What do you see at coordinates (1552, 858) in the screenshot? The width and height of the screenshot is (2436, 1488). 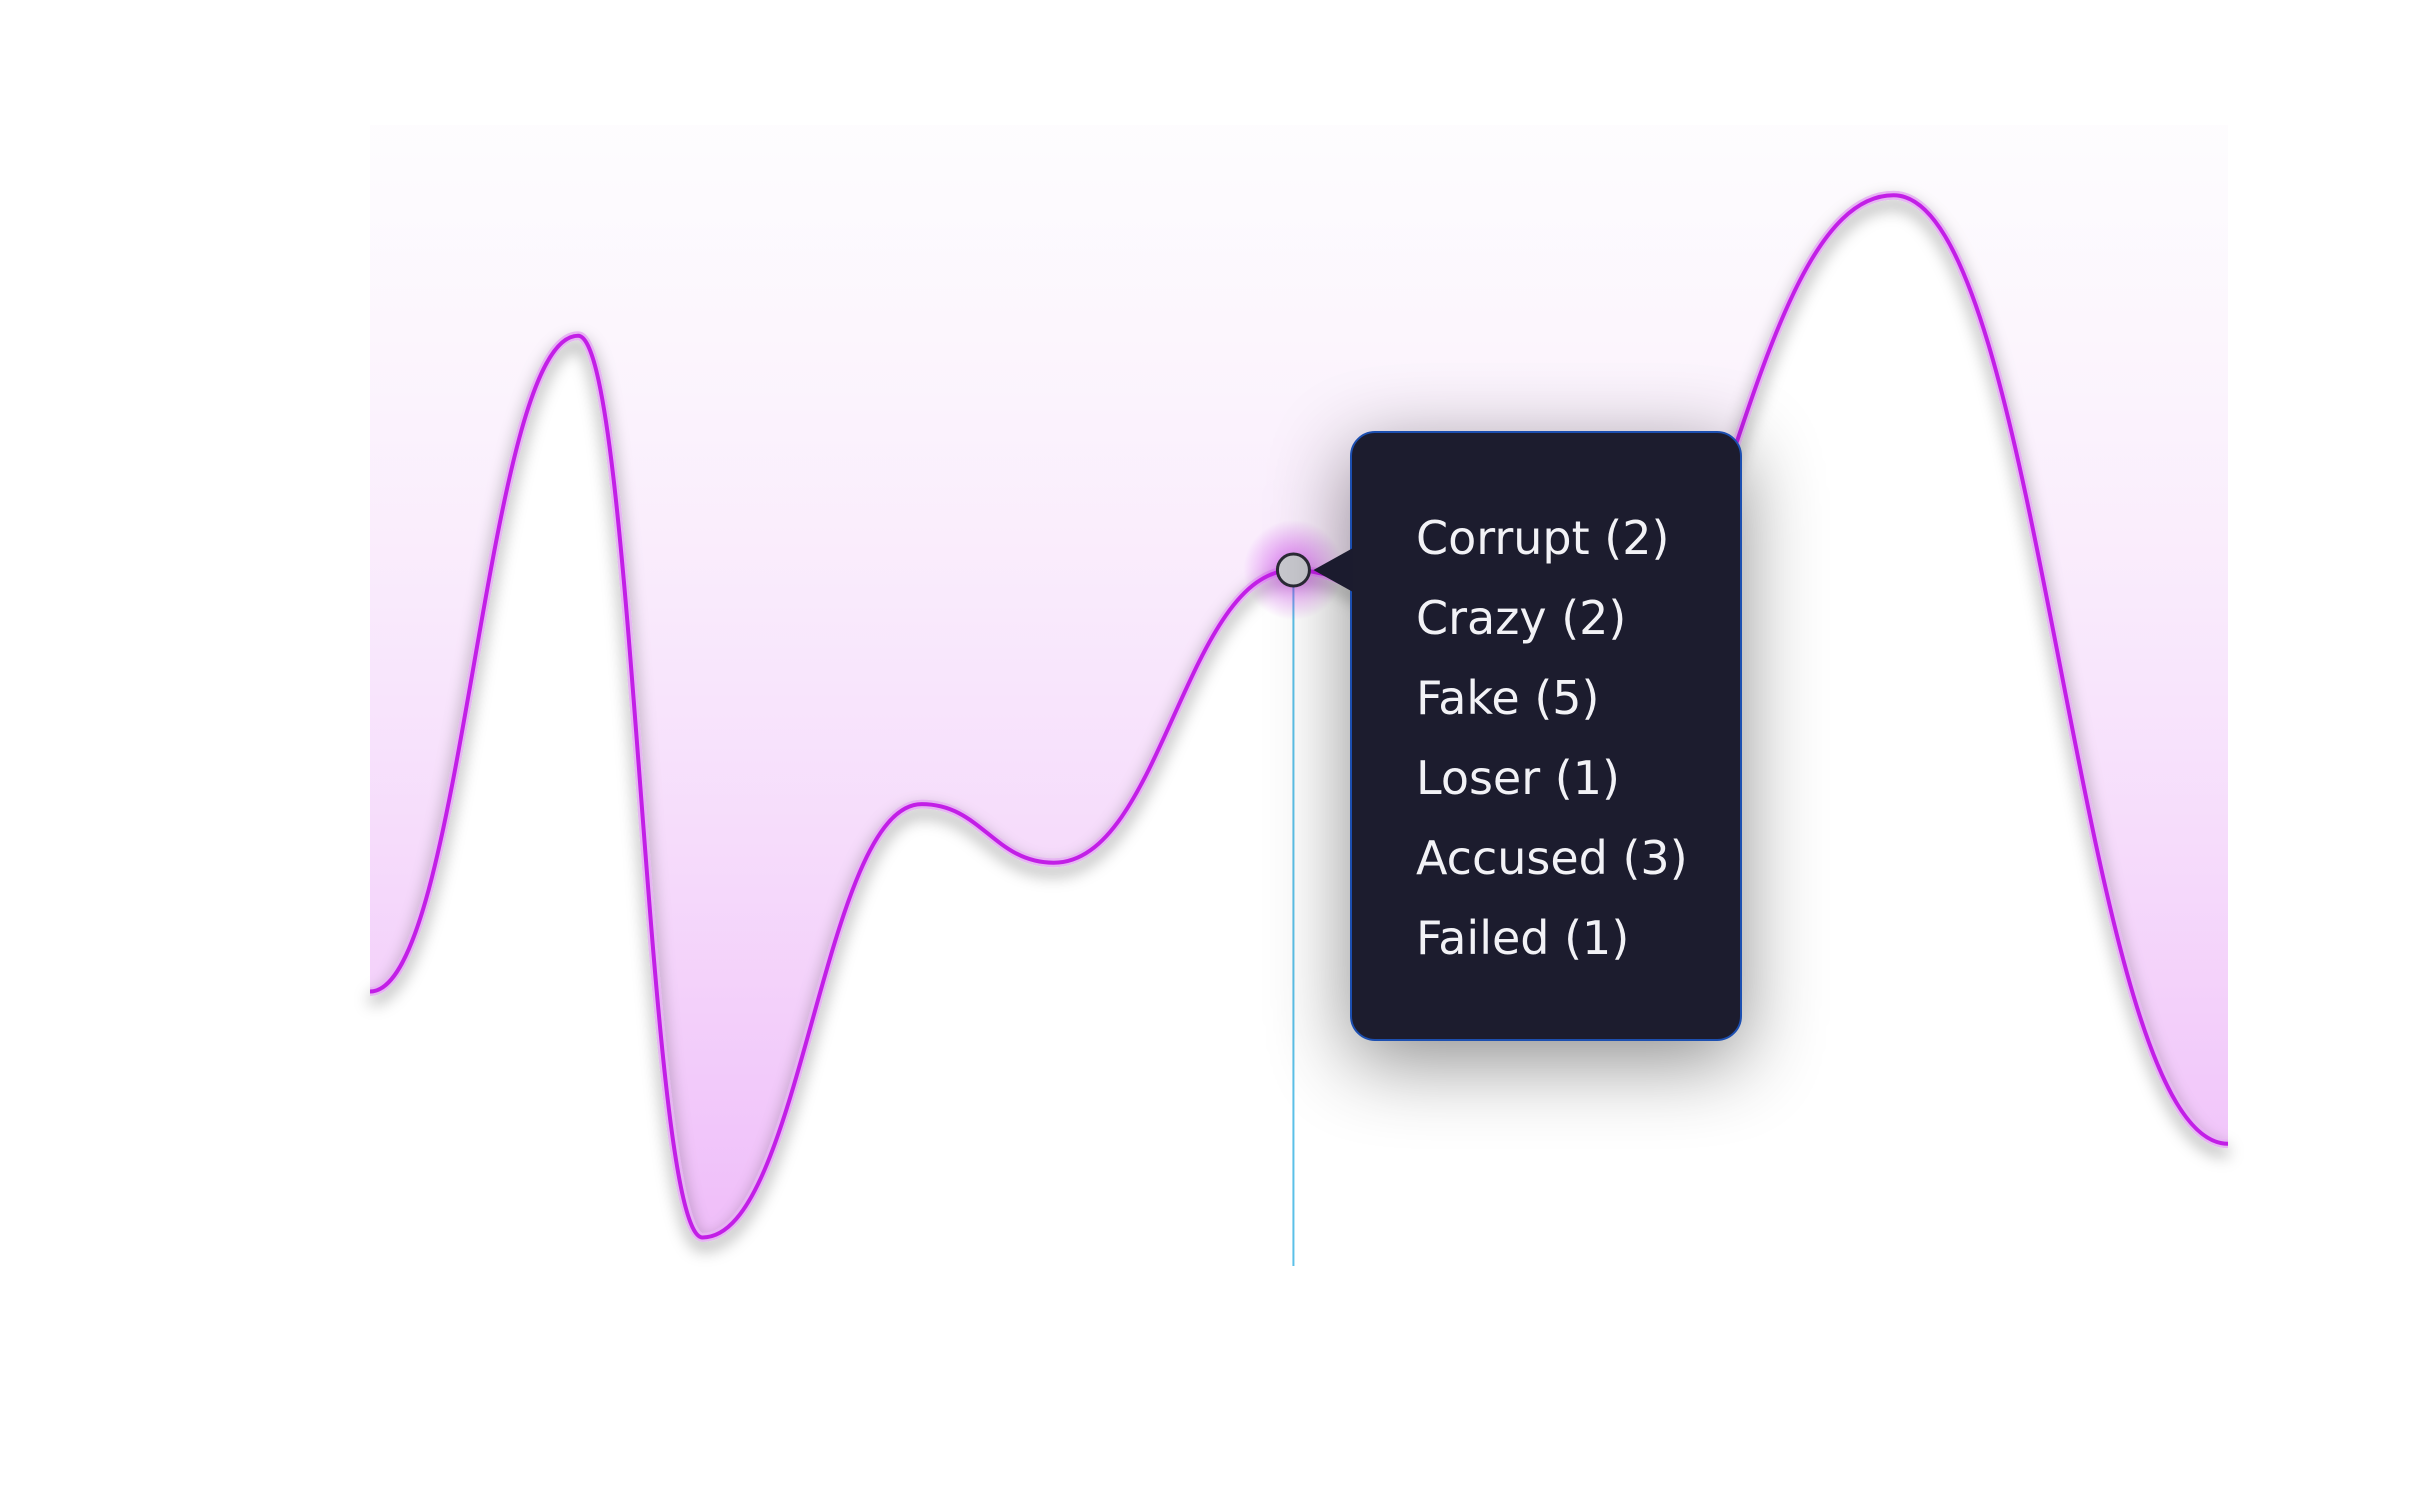 I see `tooltip-item: Accused (3)` at bounding box center [1552, 858].